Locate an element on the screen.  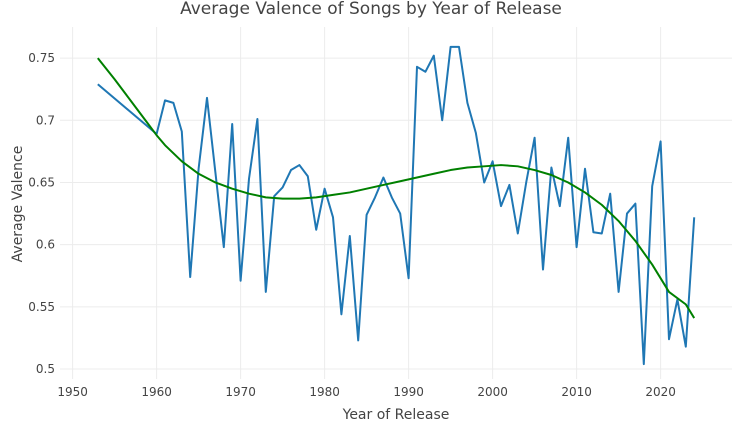
y-tick-label: 0.5 is located at coordinates (45, 369).